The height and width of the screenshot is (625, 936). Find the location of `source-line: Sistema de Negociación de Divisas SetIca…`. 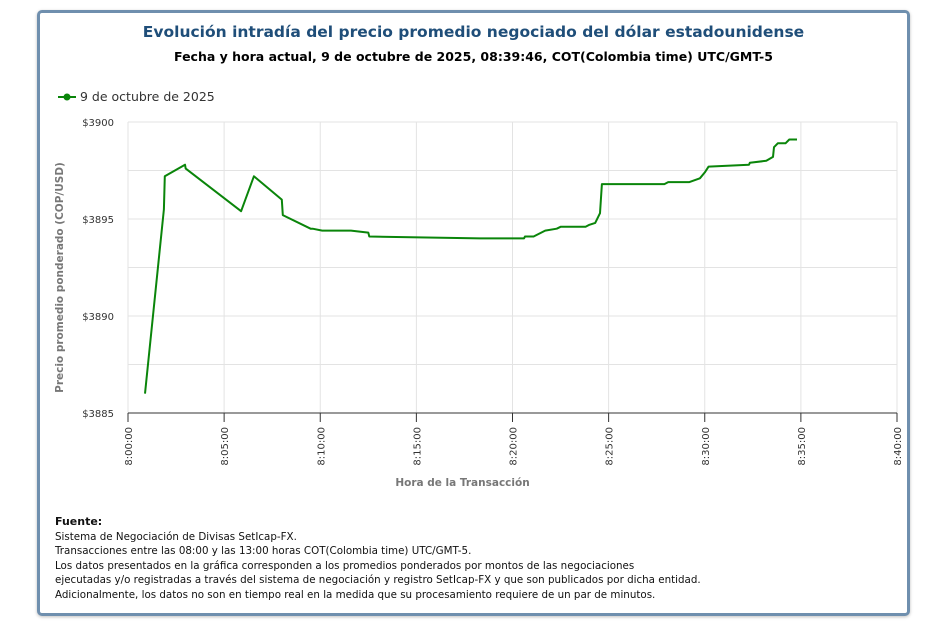

source-line: Sistema de Negociación de Divisas SetIca… is located at coordinates (176, 536).